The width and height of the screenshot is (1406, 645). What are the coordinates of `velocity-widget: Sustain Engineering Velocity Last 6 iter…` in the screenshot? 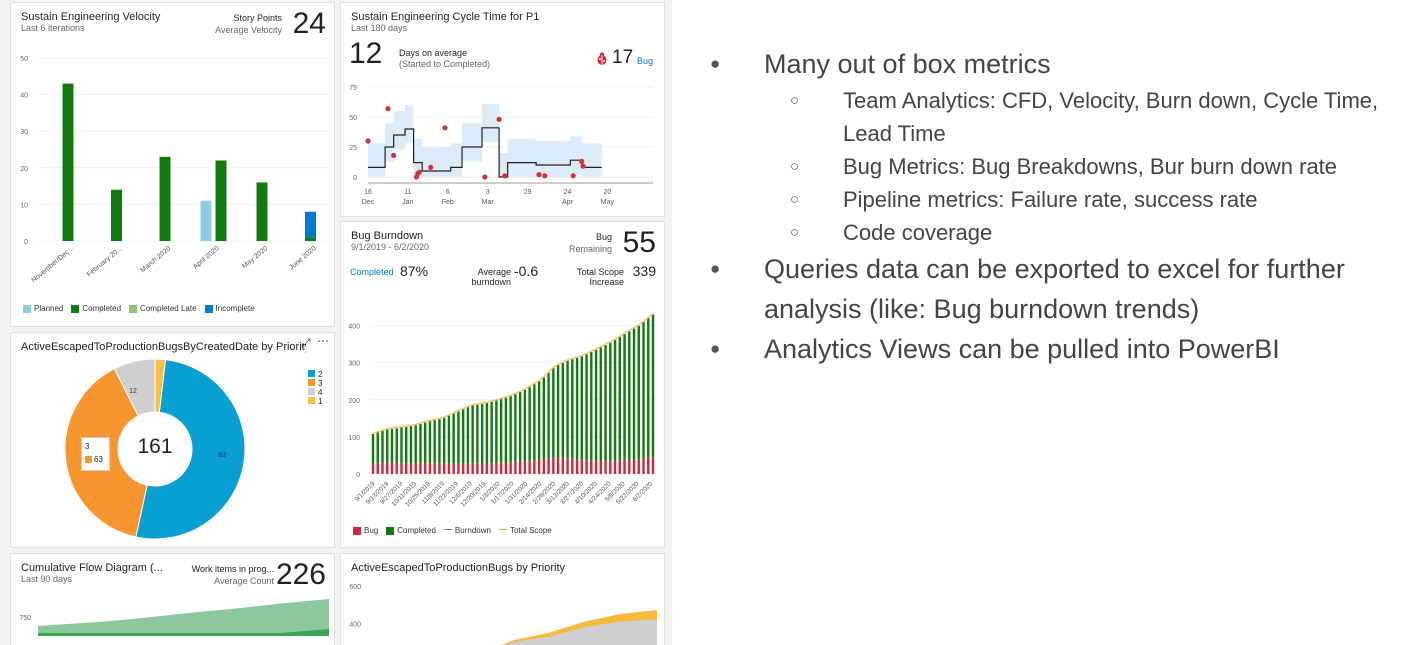 It's located at (172, 164).